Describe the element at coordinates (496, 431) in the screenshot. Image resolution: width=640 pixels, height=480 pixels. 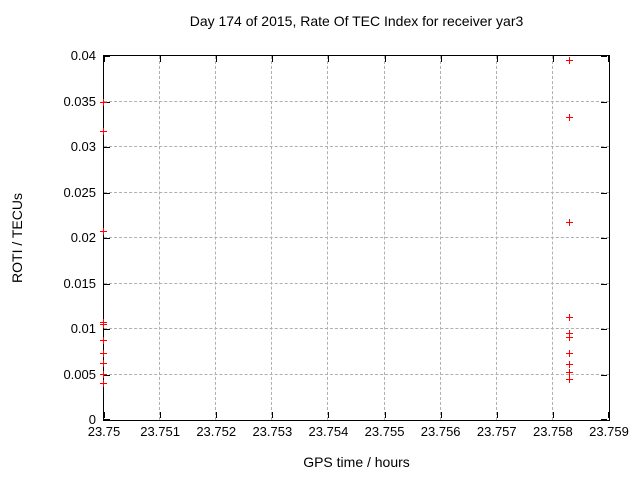
I see `x-tick-label: 23.757` at that location.